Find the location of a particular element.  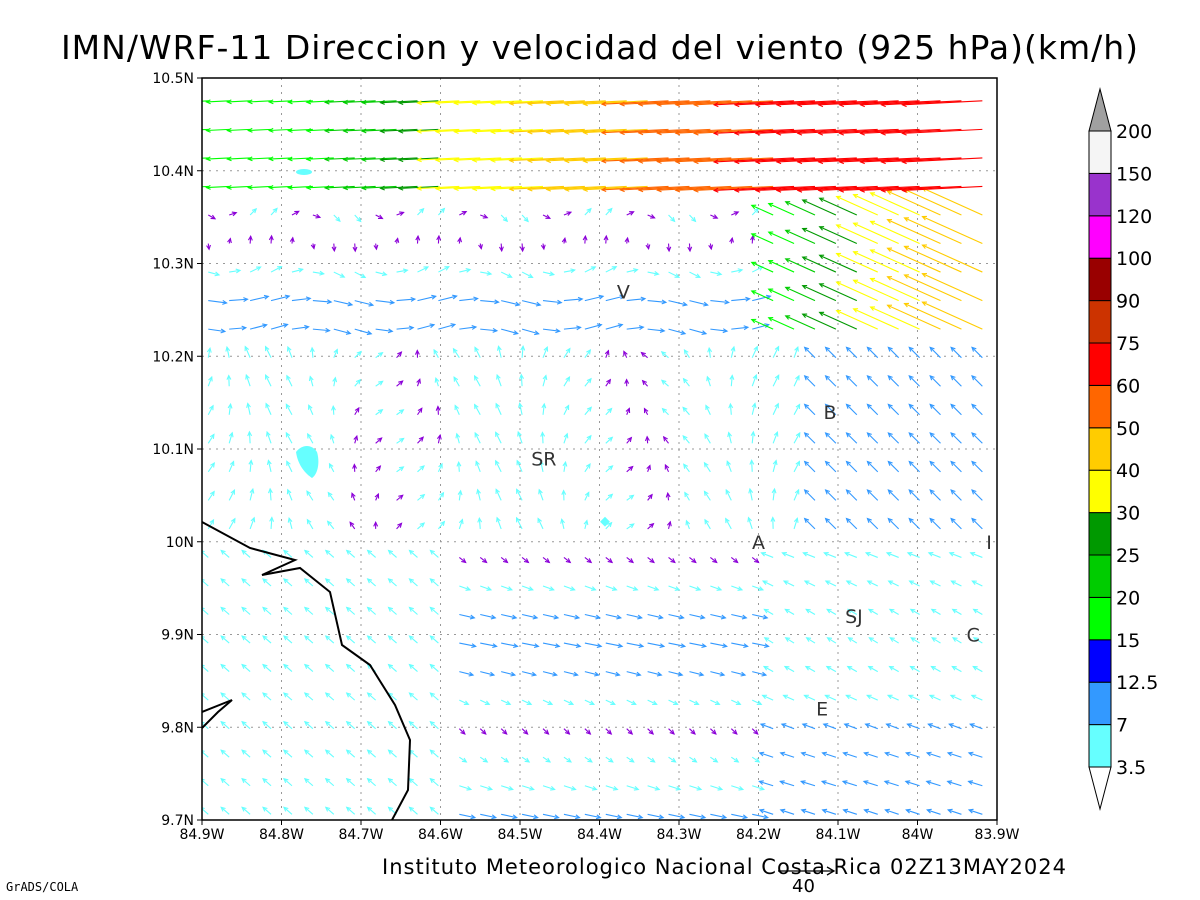

city-label: E is located at coordinates (822, 710).